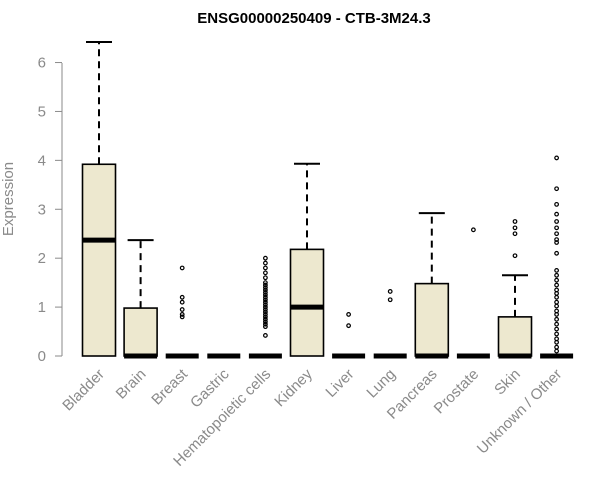 Image resolution: width=600 pixels, height=500 pixels. I want to click on chart-title: ENSG00000250409 - CTB-3M24.3, so click(313, 18).